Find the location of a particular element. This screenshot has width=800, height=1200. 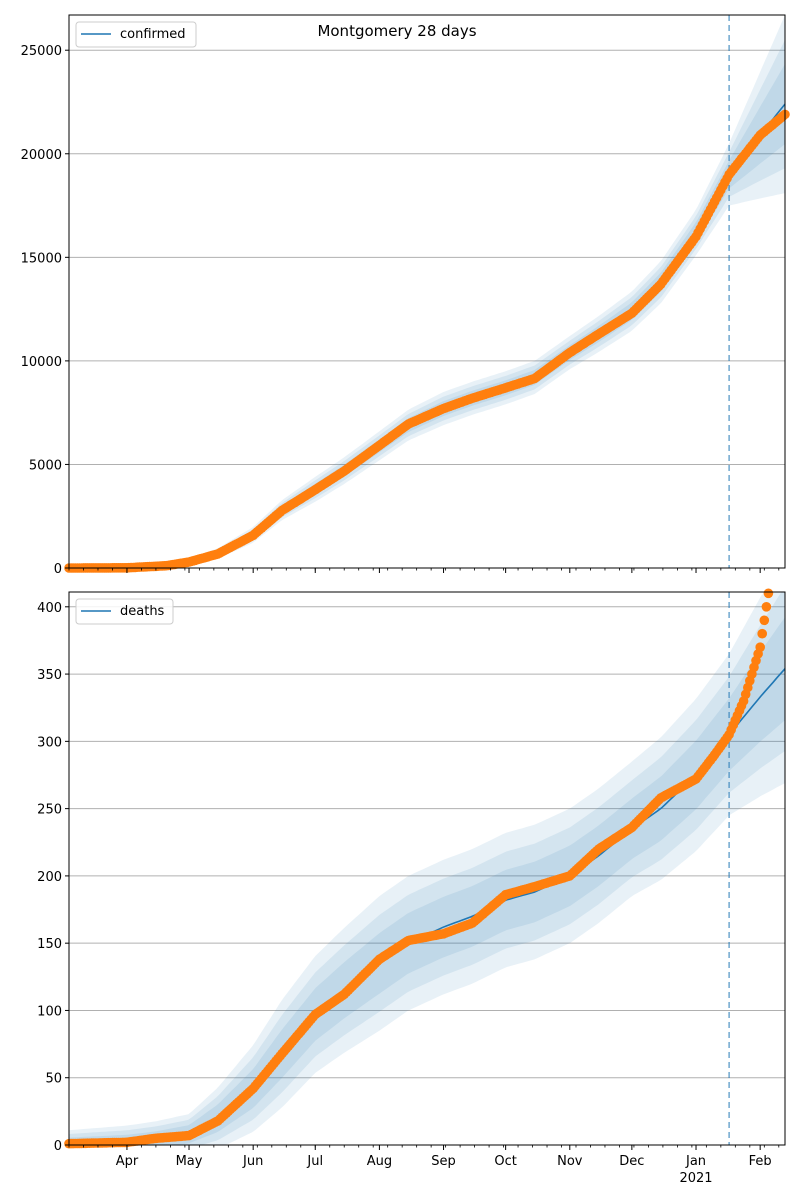

y-tick-label: 250 is located at coordinates (49, 810).